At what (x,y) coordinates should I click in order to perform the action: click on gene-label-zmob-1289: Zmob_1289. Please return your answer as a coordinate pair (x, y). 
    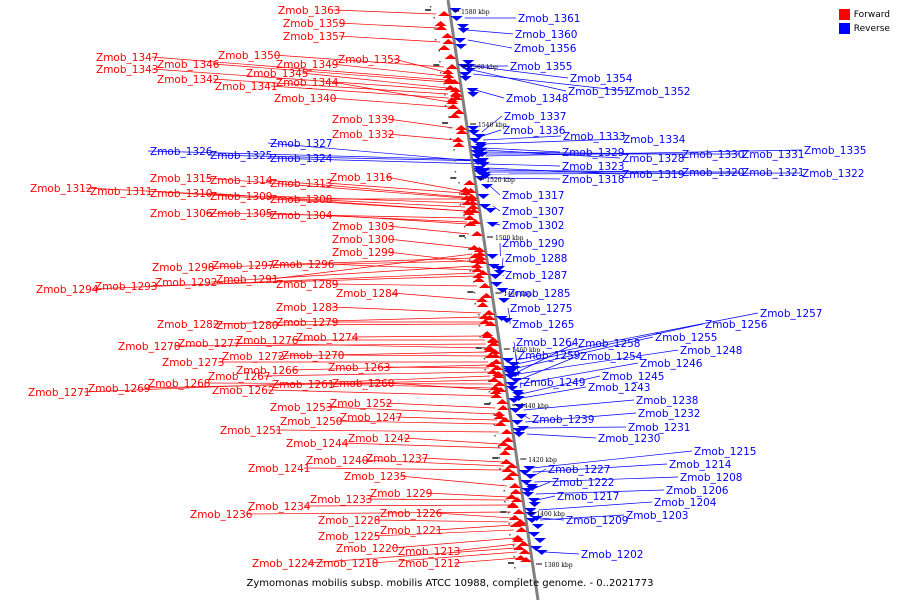
    Looking at the image, I should click on (307, 285).